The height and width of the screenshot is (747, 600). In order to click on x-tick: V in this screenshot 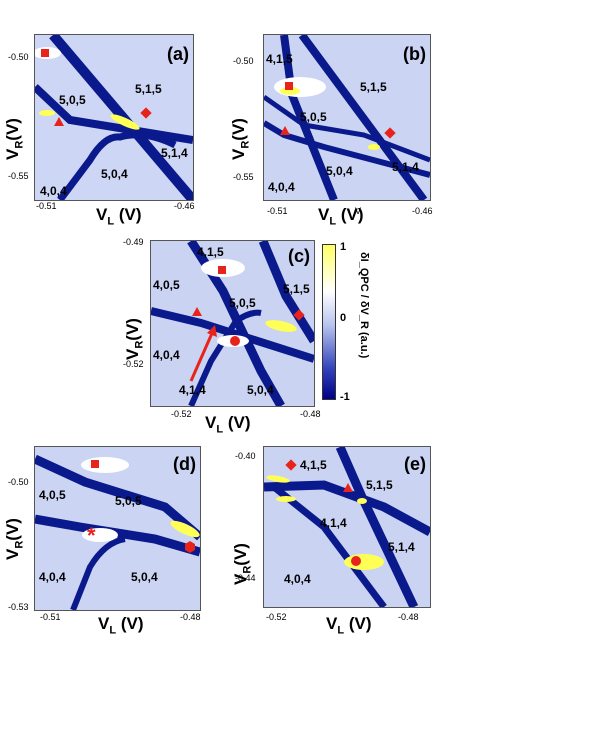, I will do `click(358, 211)`.